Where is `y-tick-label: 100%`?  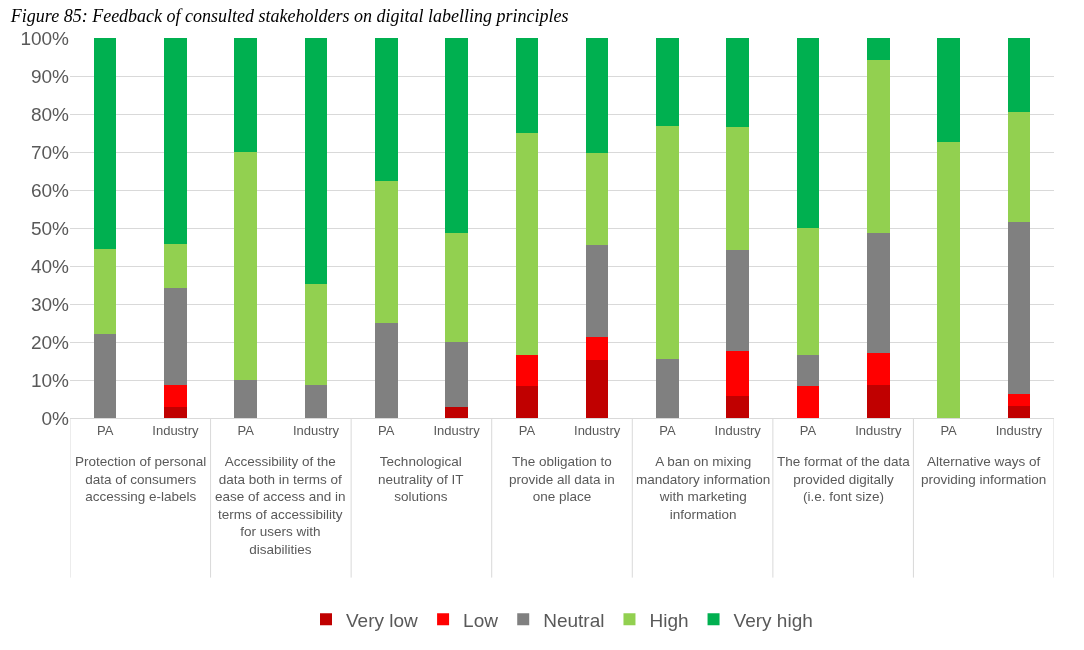
y-tick-label: 100% is located at coordinates (45, 38).